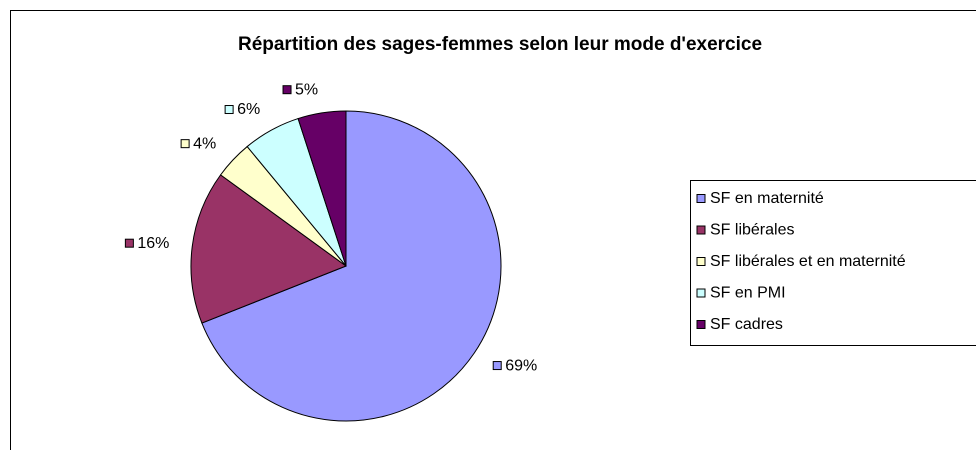  Describe the element at coordinates (767, 198) in the screenshot. I see `legend-label: SF en maternité` at that location.